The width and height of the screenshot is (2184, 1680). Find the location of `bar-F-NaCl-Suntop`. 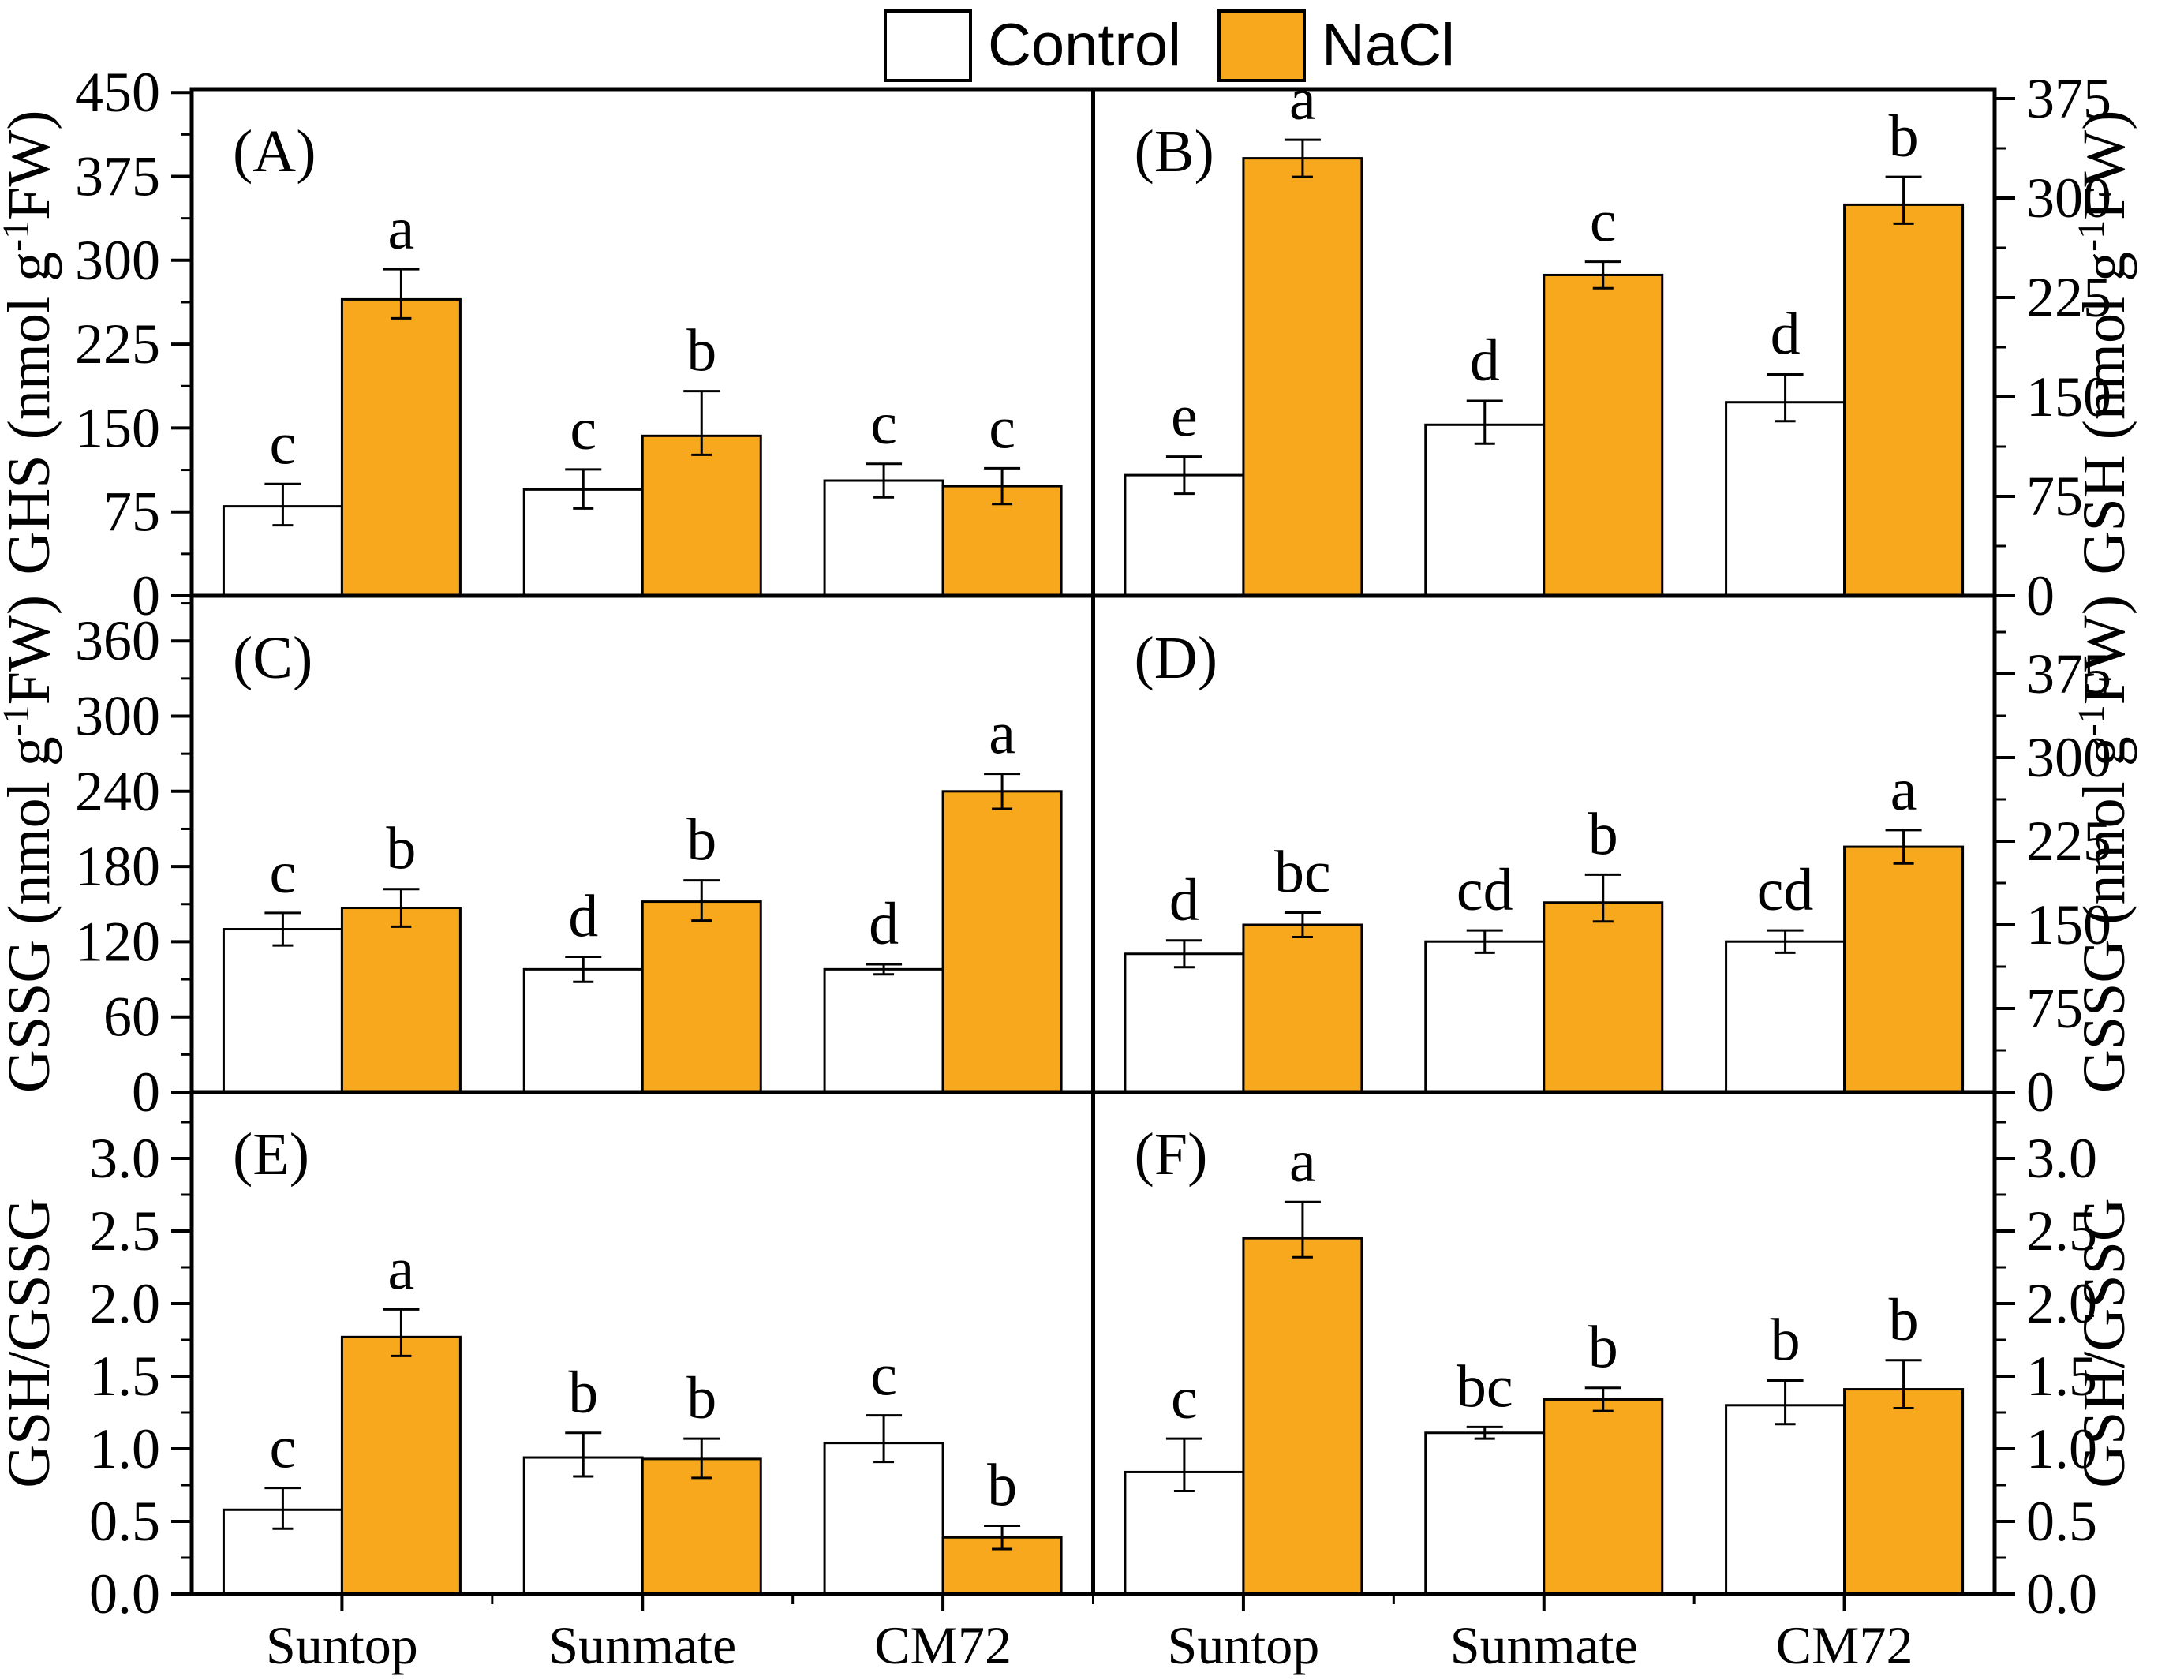

bar-F-NaCl-Suntop is located at coordinates (1302, 1416).